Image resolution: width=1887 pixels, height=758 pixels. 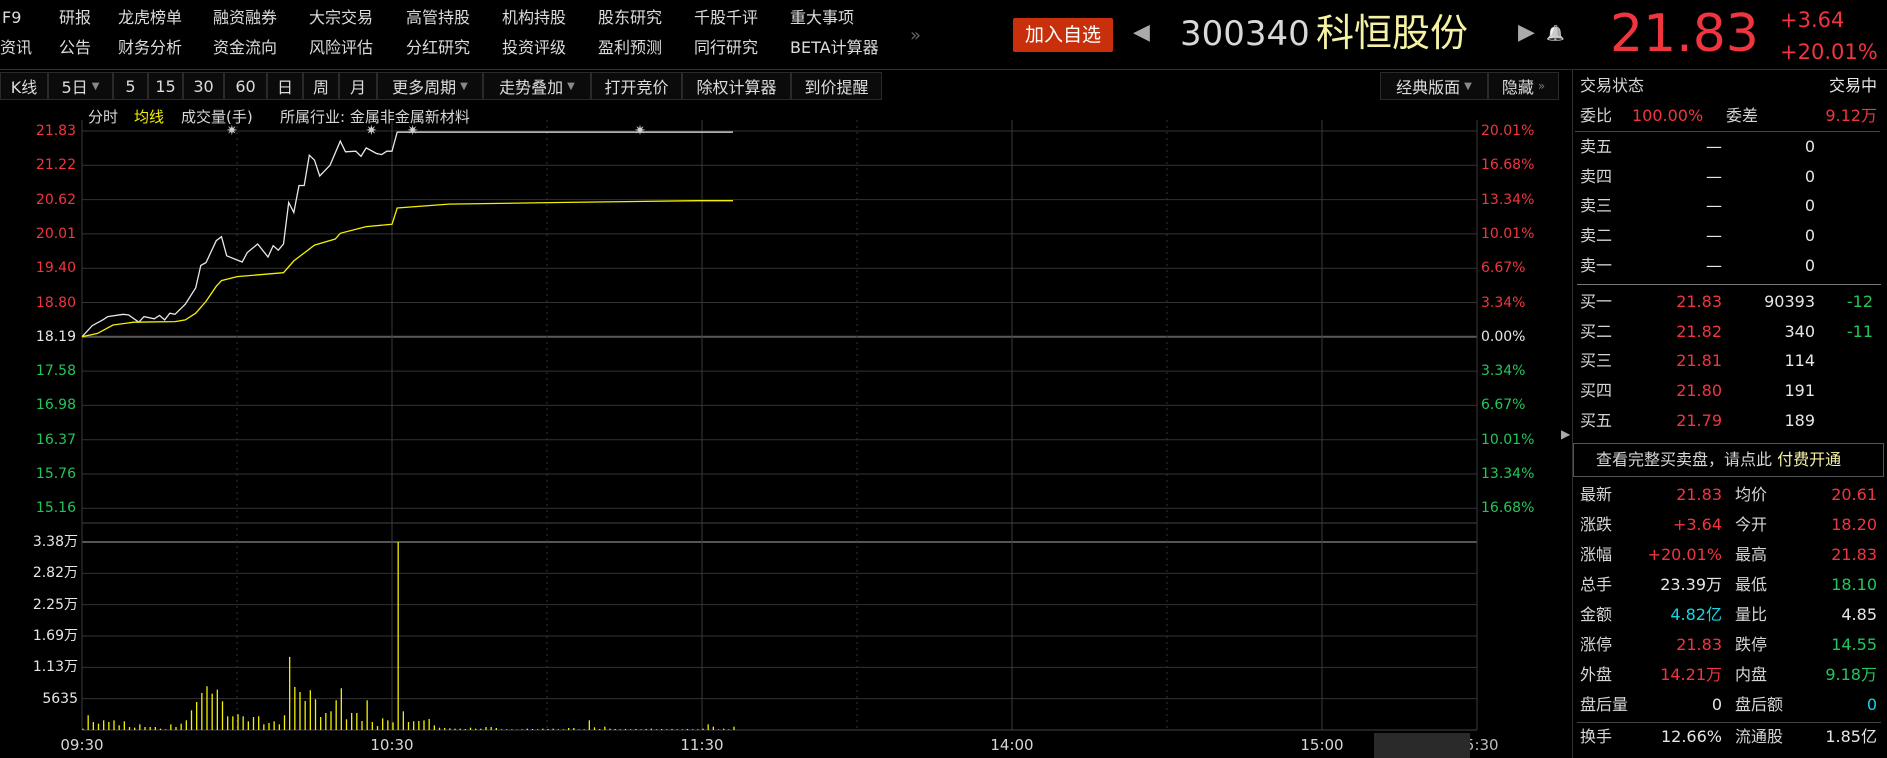 I want to click on stat-value: 14.21万, so click(x=1691, y=674).